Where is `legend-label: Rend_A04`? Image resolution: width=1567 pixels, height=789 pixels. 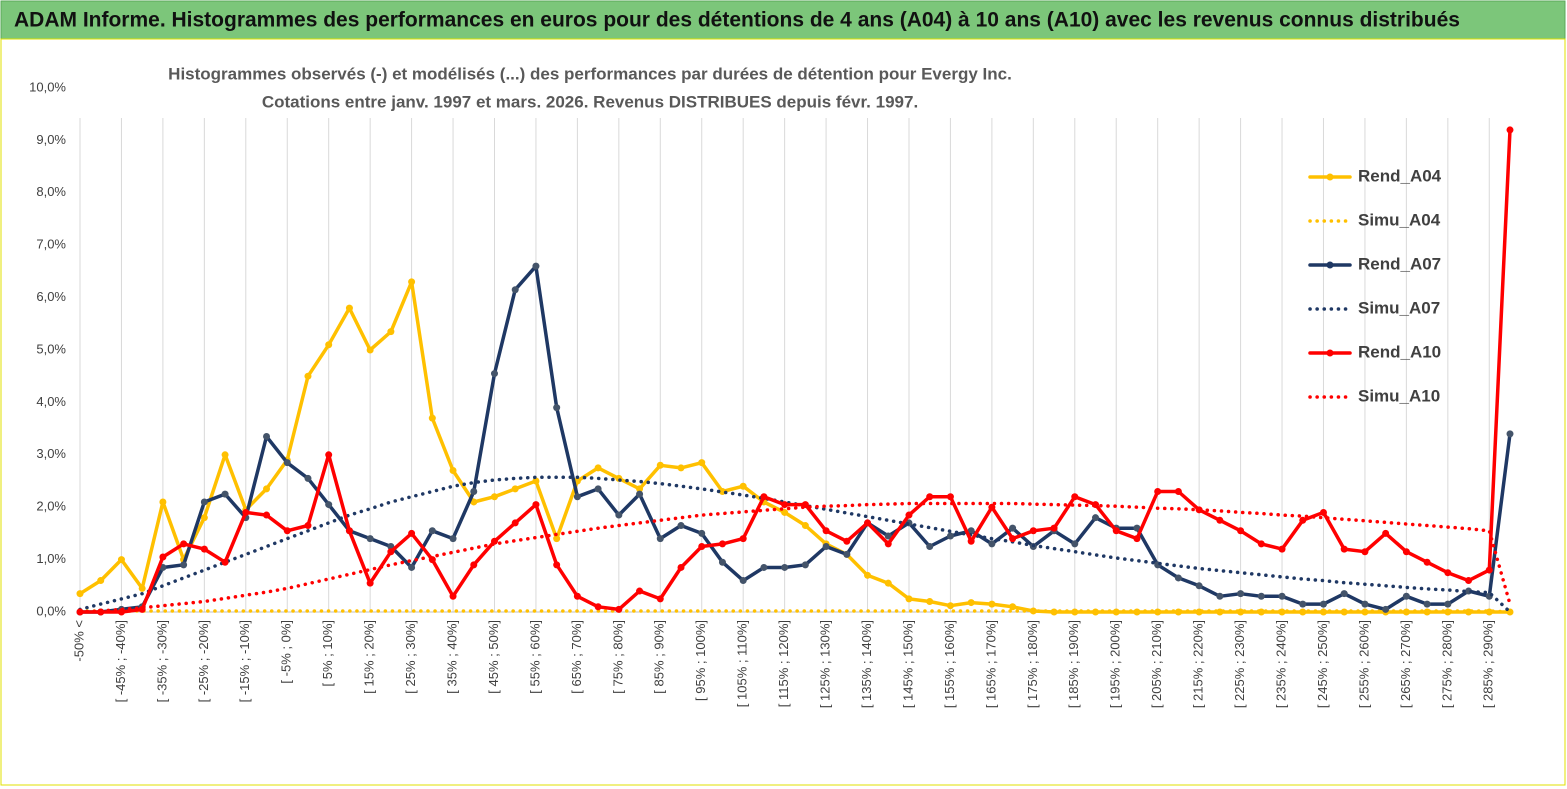
legend-label: Rend_A04 is located at coordinates (1400, 175).